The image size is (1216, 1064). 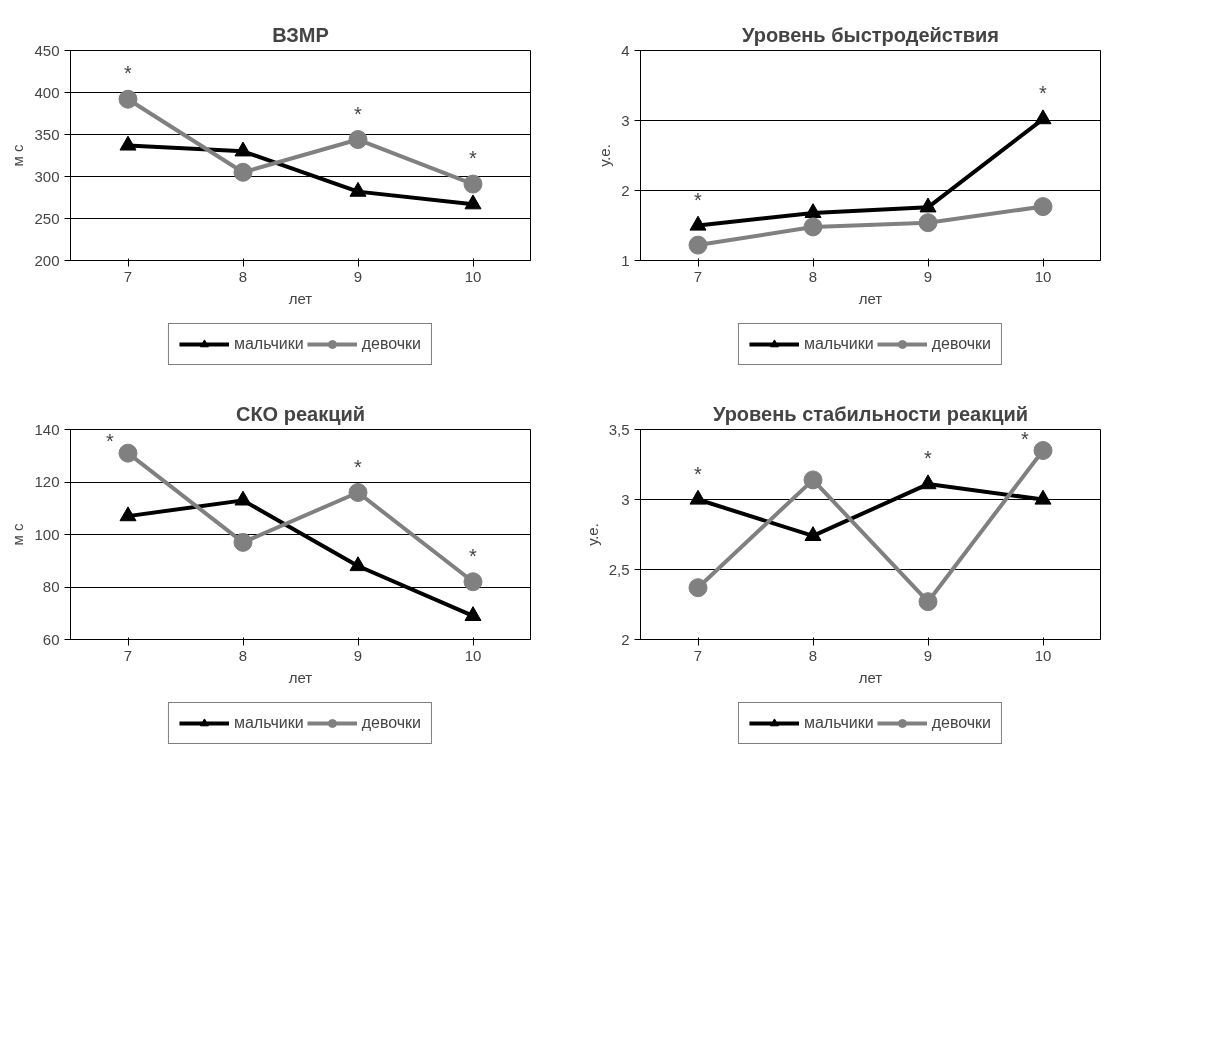 I want to click on chart-title: СКО реакций, so click(x=300, y=413).